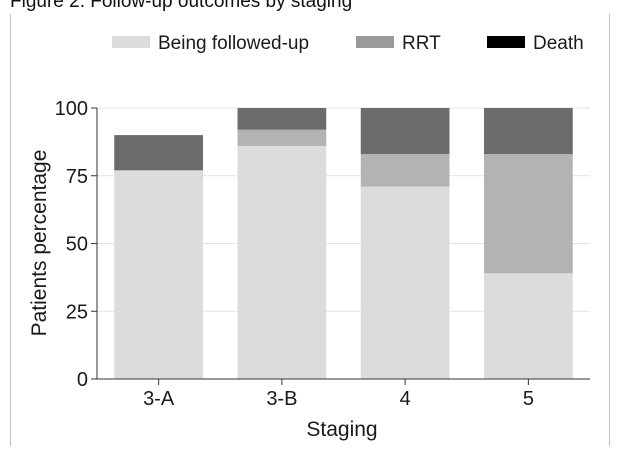 This screenshot has width=617, height=454. Describe the element at coordinates (71, 109) in the screenshot. I see `y-tick-label: 100` at that location.